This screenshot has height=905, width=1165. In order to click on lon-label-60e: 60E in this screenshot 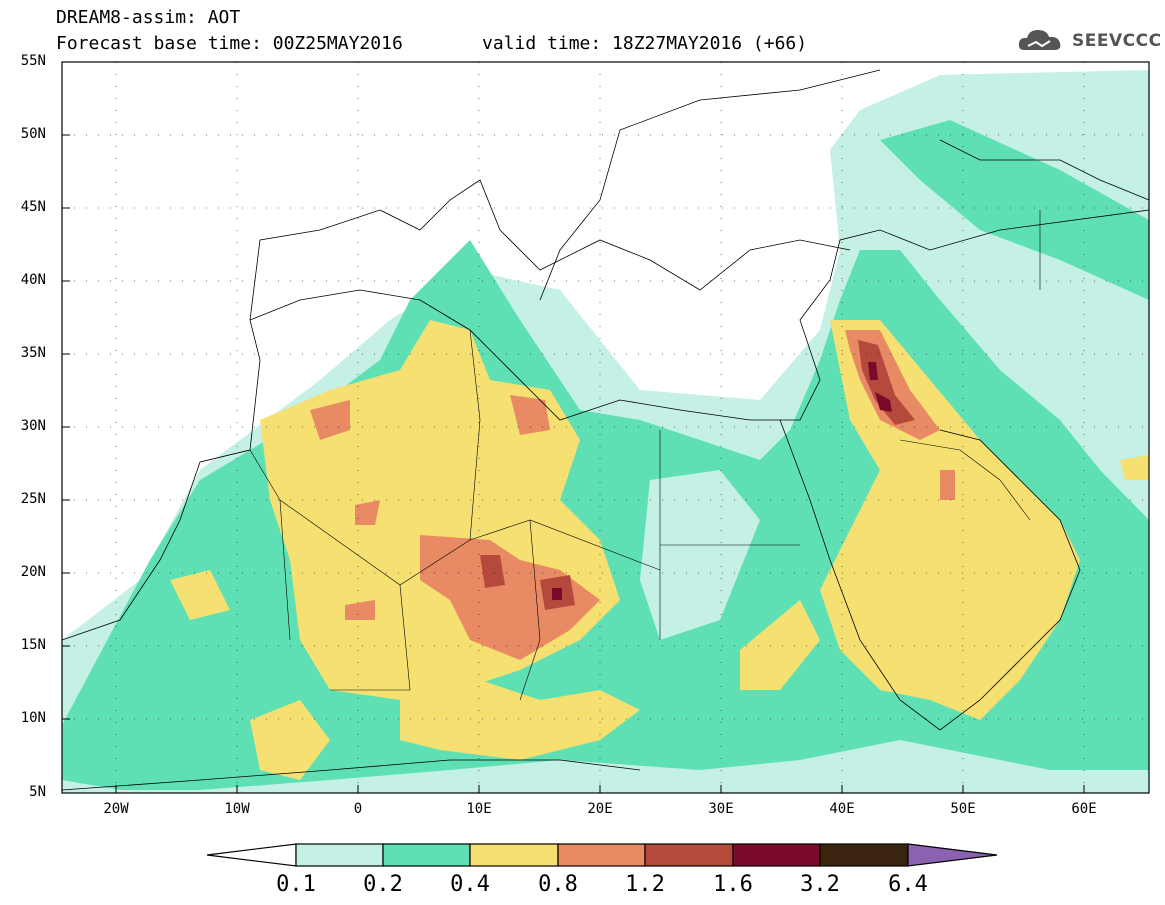, I will do `click(1084, 809)`.